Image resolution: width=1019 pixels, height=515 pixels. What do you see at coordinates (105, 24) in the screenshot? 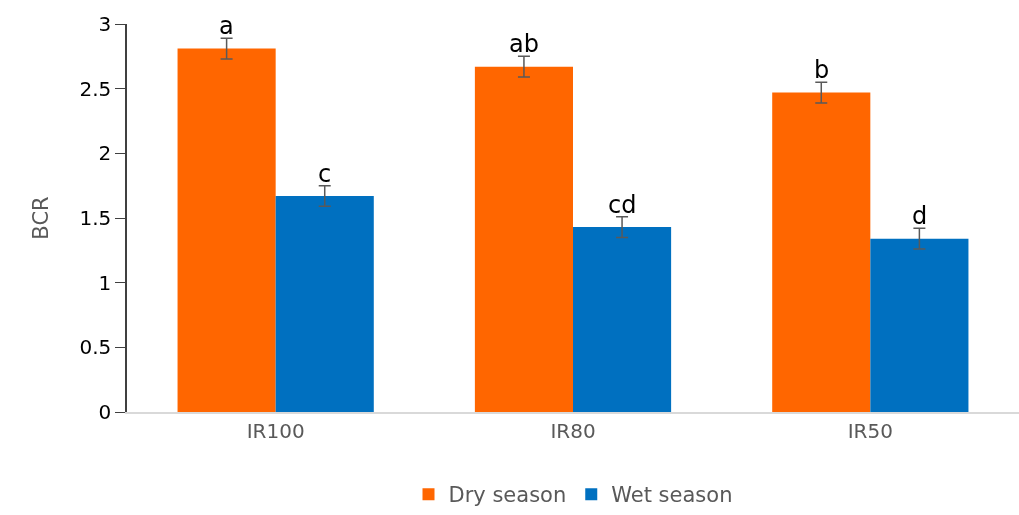
I see `y-tick-label: 3` at bounding box center [105, 24].